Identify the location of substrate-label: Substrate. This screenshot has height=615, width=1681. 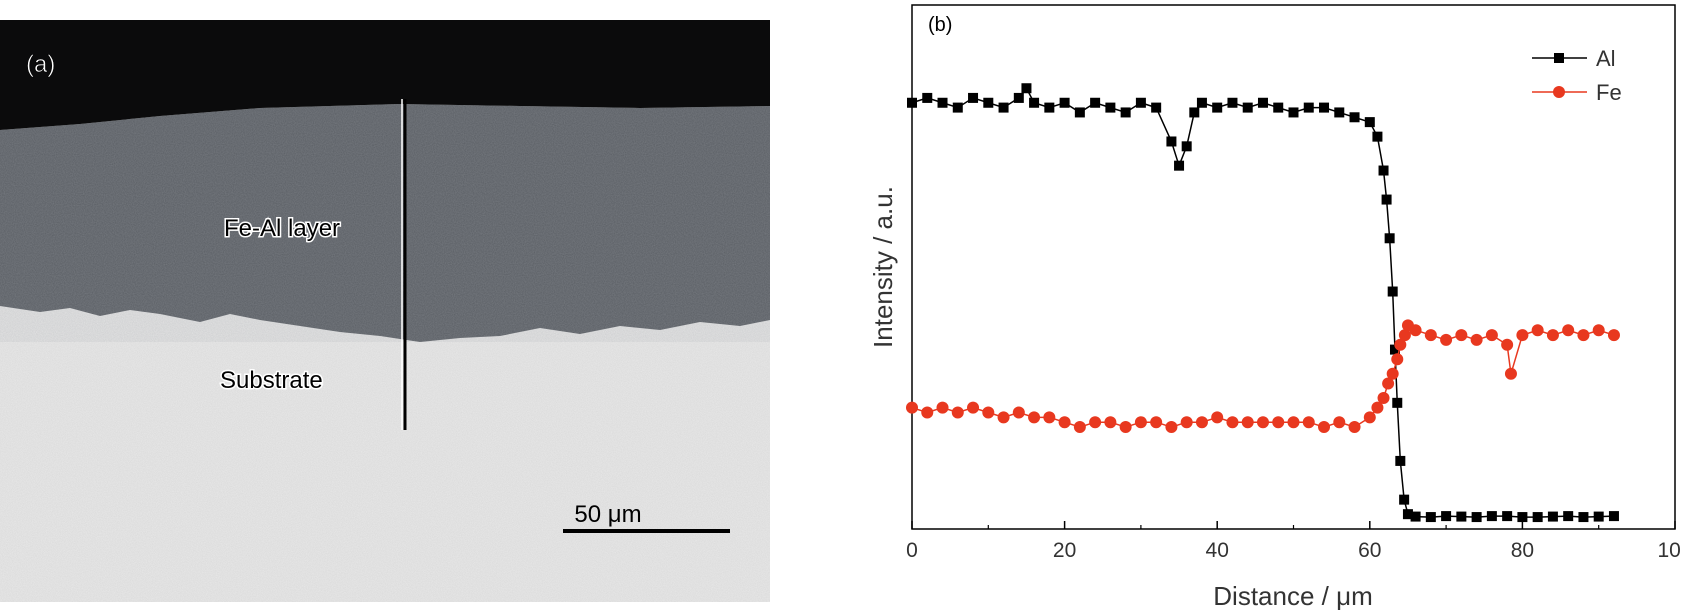
(271, 380).